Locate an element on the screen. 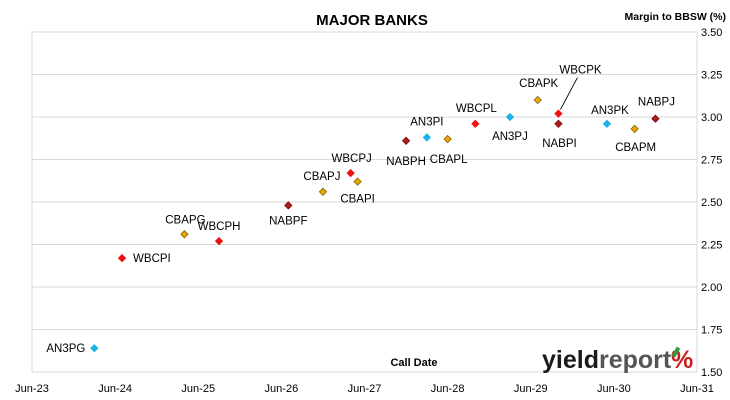 Image resolution: width=730 pixels, height=400 pixels. point-an3pi is located at coordinates (427, 137).